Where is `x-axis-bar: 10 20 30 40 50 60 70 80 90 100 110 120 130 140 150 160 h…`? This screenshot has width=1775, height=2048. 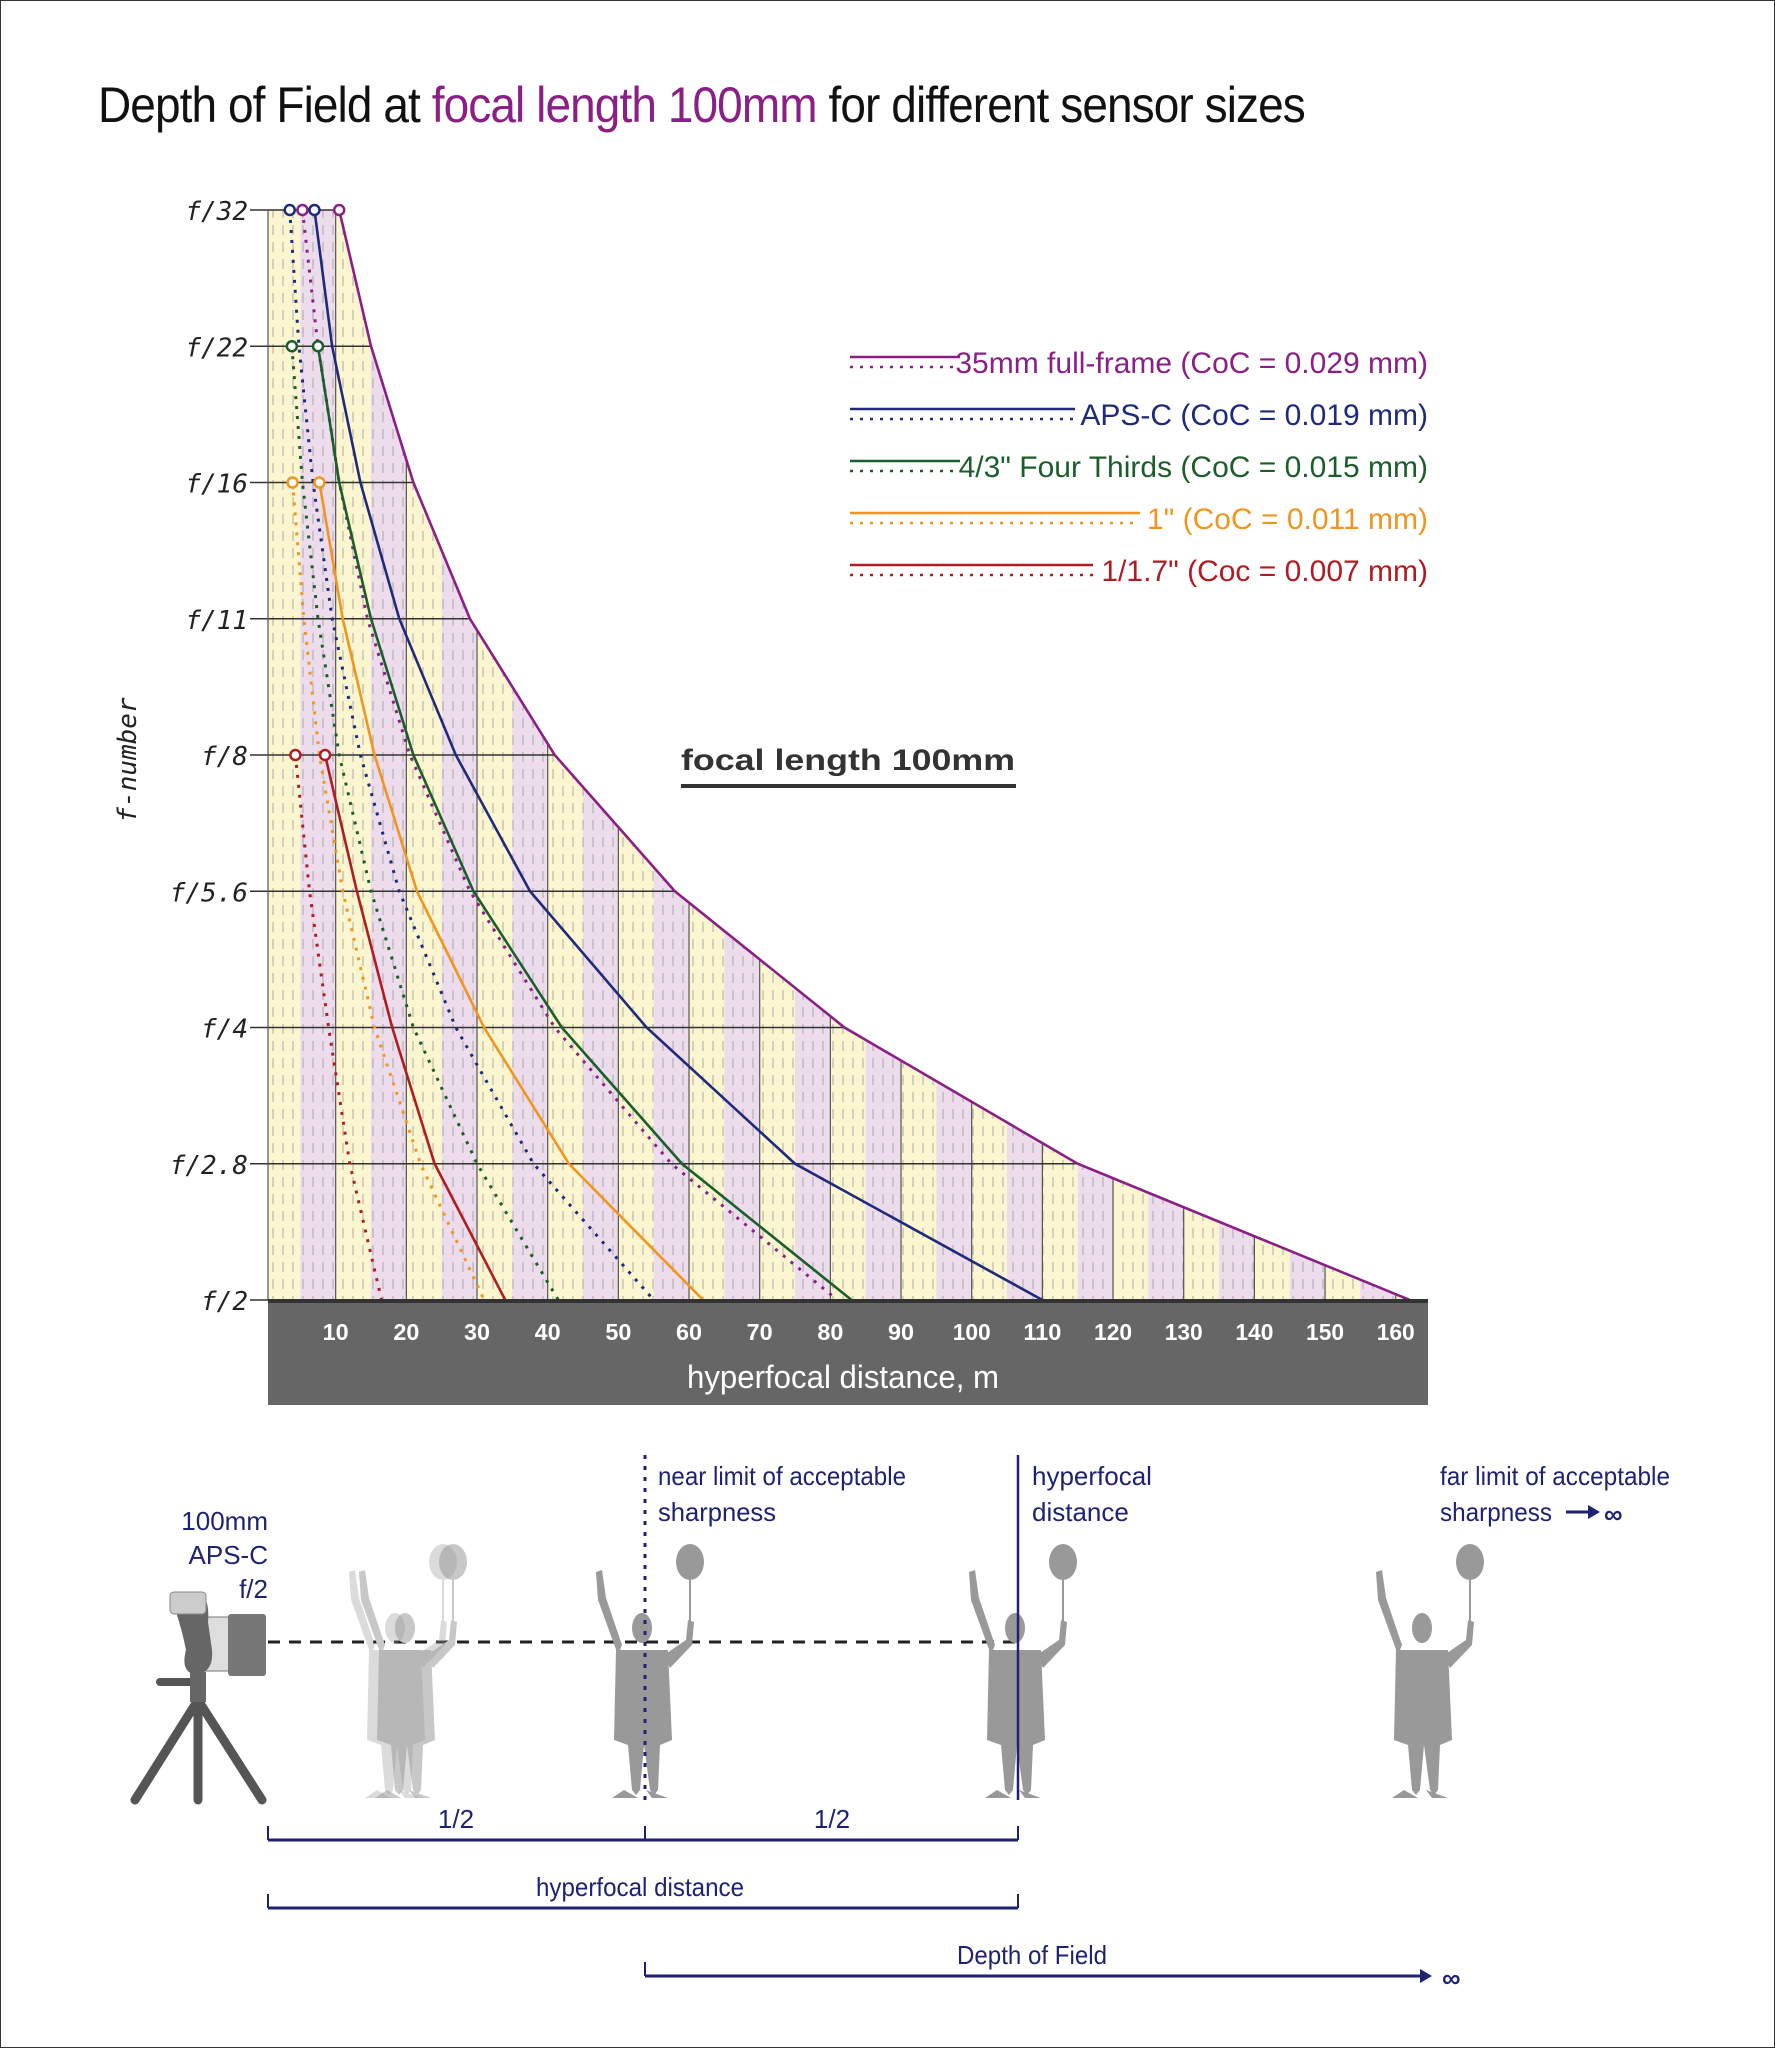
x-axis-bar: 10 20 30 40 50 60 70 80 90 100 110 120 130 140 150 160 h… is located at coordinates (848, 1352).